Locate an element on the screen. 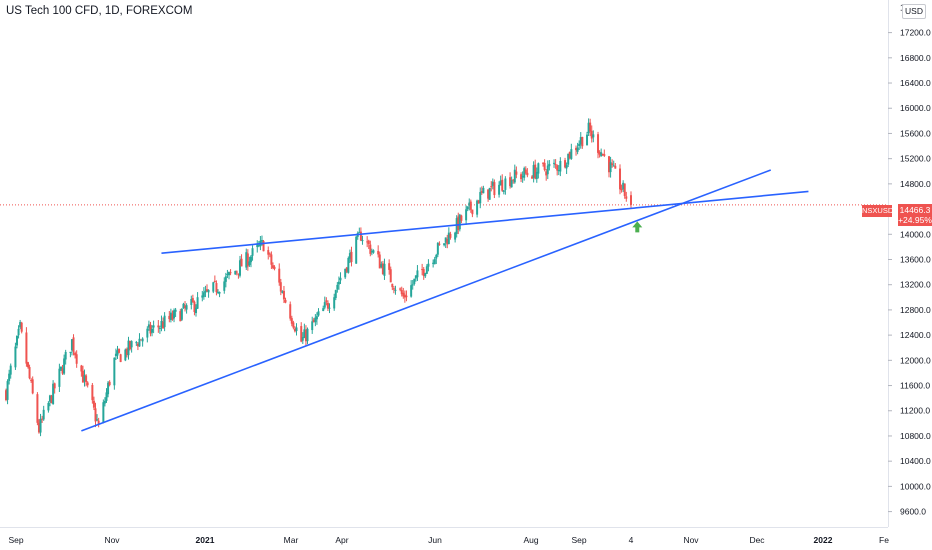 Image resolution: width=932 pixels, height=550 pixels. currency-button: USD is located at coordinates (914, 11).